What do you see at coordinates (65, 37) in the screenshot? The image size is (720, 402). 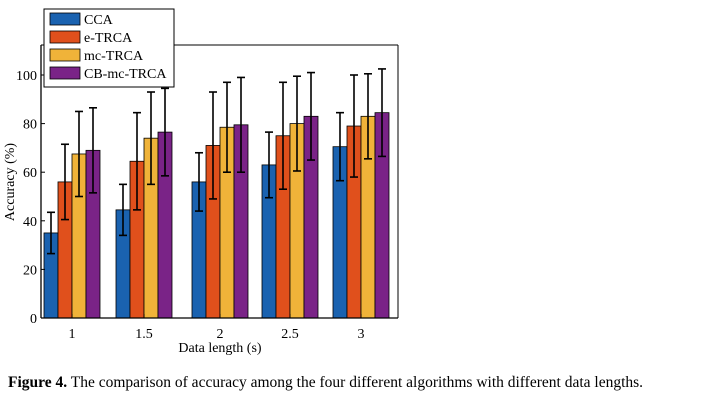 I see `legend-swatch-e-trca` at bounding box center [65, 37].